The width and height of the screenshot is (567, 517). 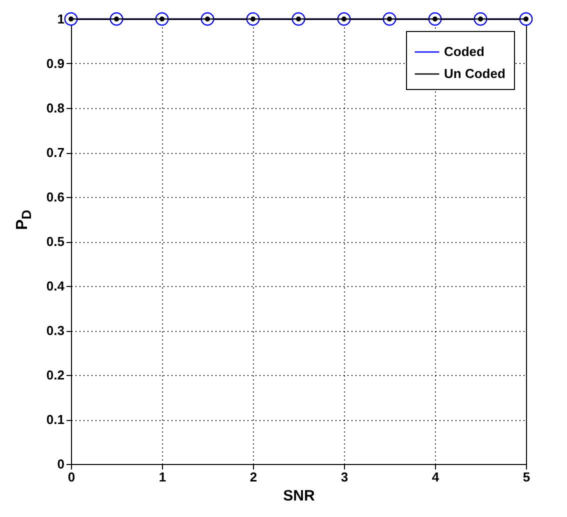 I want to click on y-tick-label: 0.5, so click(x=55, y=241).